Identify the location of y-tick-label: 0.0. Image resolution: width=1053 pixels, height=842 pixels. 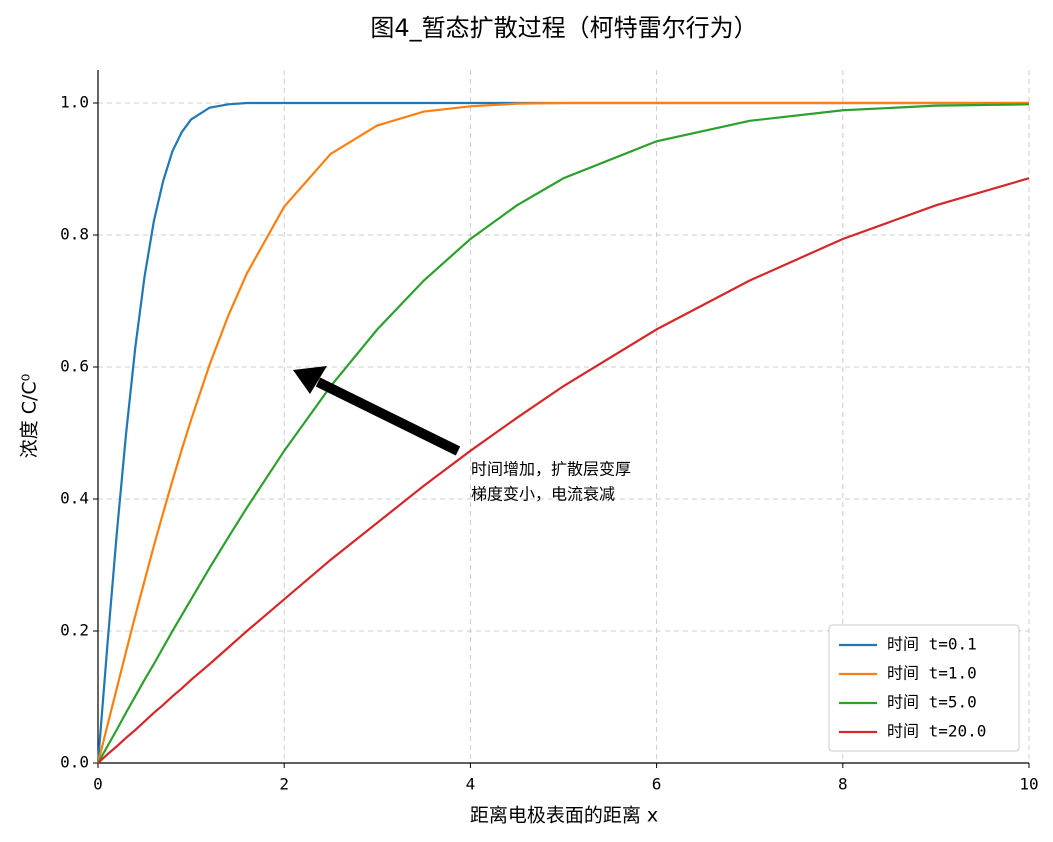
(74, 762).